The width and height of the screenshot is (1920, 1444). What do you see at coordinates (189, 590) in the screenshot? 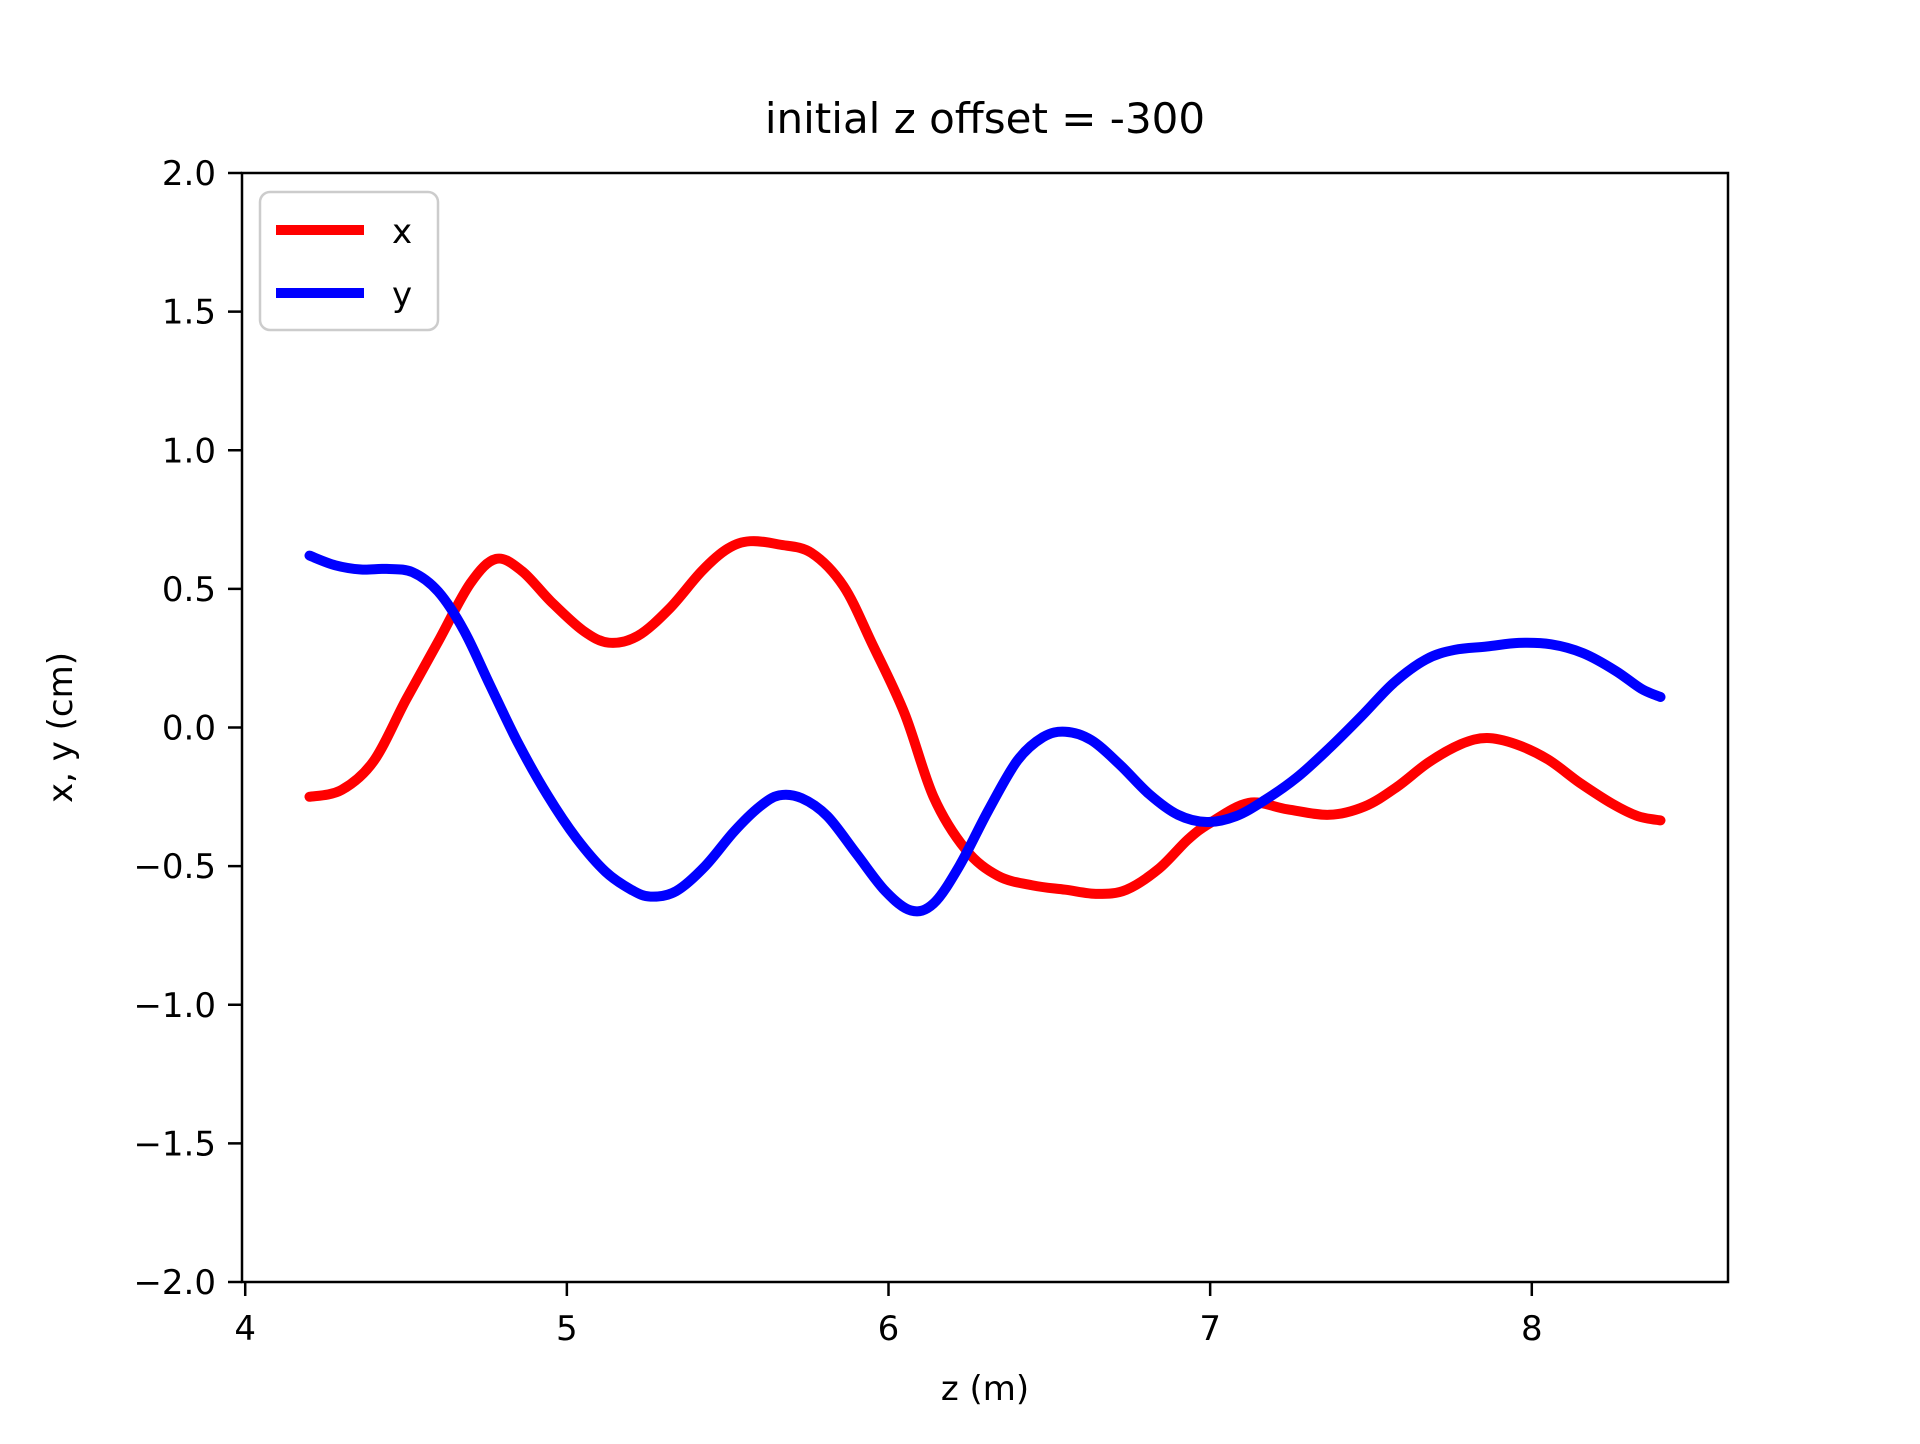
I see `y-tick-label: 0.5` at bounding box center [189, 590].